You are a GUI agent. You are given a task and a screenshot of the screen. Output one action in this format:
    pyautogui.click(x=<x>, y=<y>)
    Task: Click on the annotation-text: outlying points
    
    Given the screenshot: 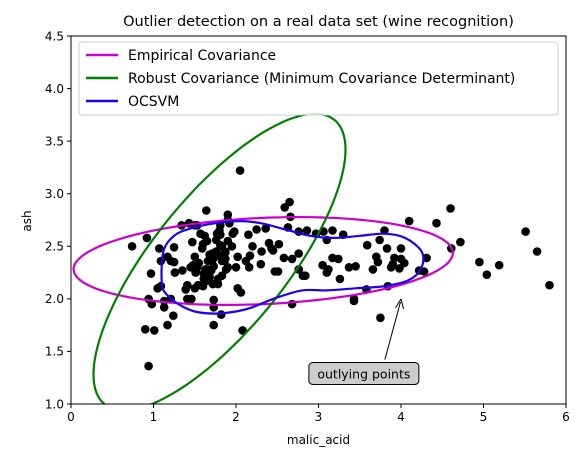 What is the action you would take?
    pyautogui.click(x=363, y=374)
    